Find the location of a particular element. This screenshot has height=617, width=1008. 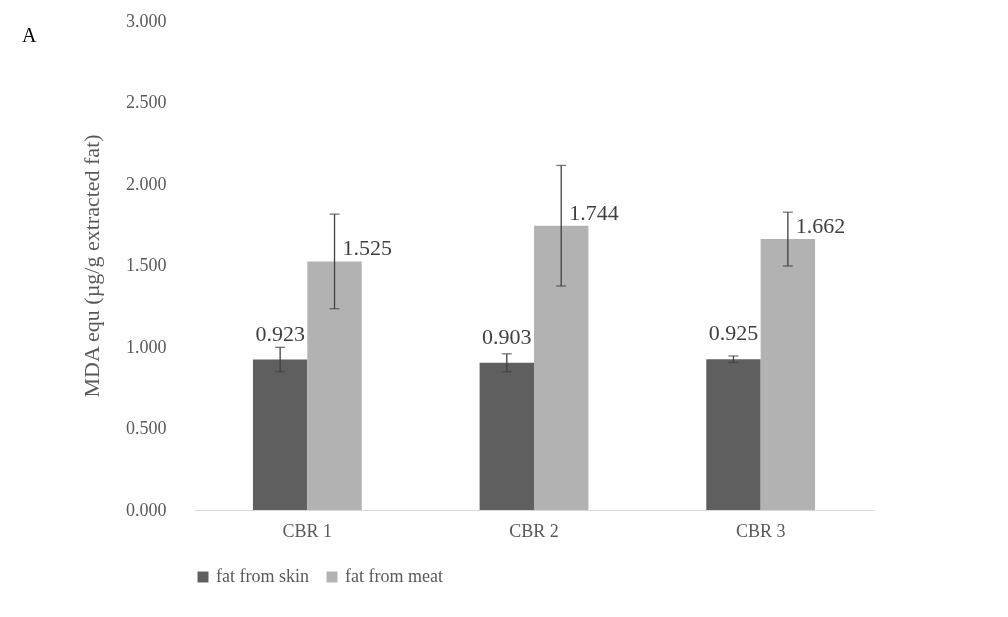

legend-label: fat from skin is located at coordinates (262, 576).